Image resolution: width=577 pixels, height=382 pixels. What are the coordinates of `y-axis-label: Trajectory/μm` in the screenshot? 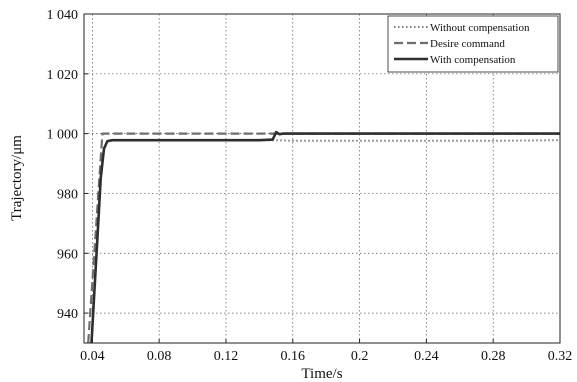 It's located at (17, 178).